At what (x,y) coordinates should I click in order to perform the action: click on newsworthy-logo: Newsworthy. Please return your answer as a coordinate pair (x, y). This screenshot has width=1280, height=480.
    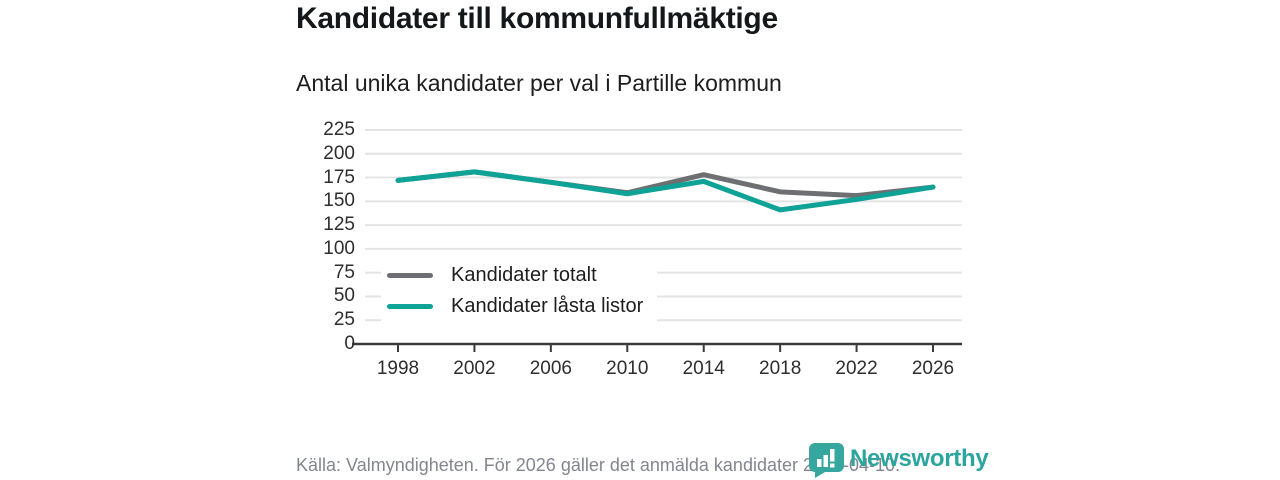
    Looking at the image, I should click on (898, 460).